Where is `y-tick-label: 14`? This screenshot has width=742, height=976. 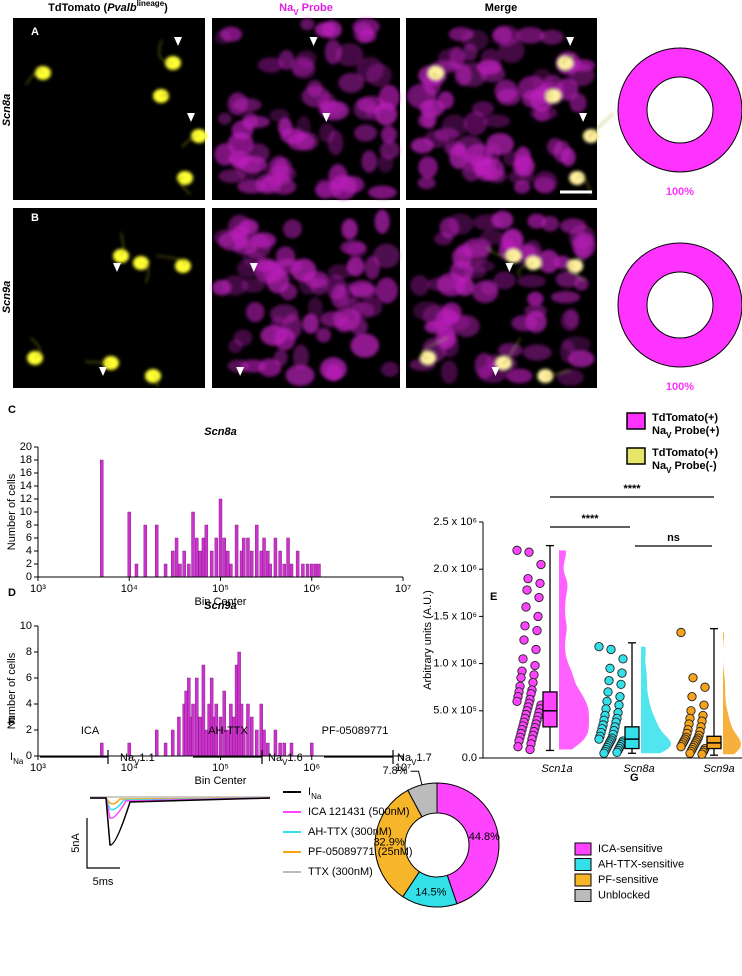 y-tick-label: 14 is located at coordinates (26, 486).